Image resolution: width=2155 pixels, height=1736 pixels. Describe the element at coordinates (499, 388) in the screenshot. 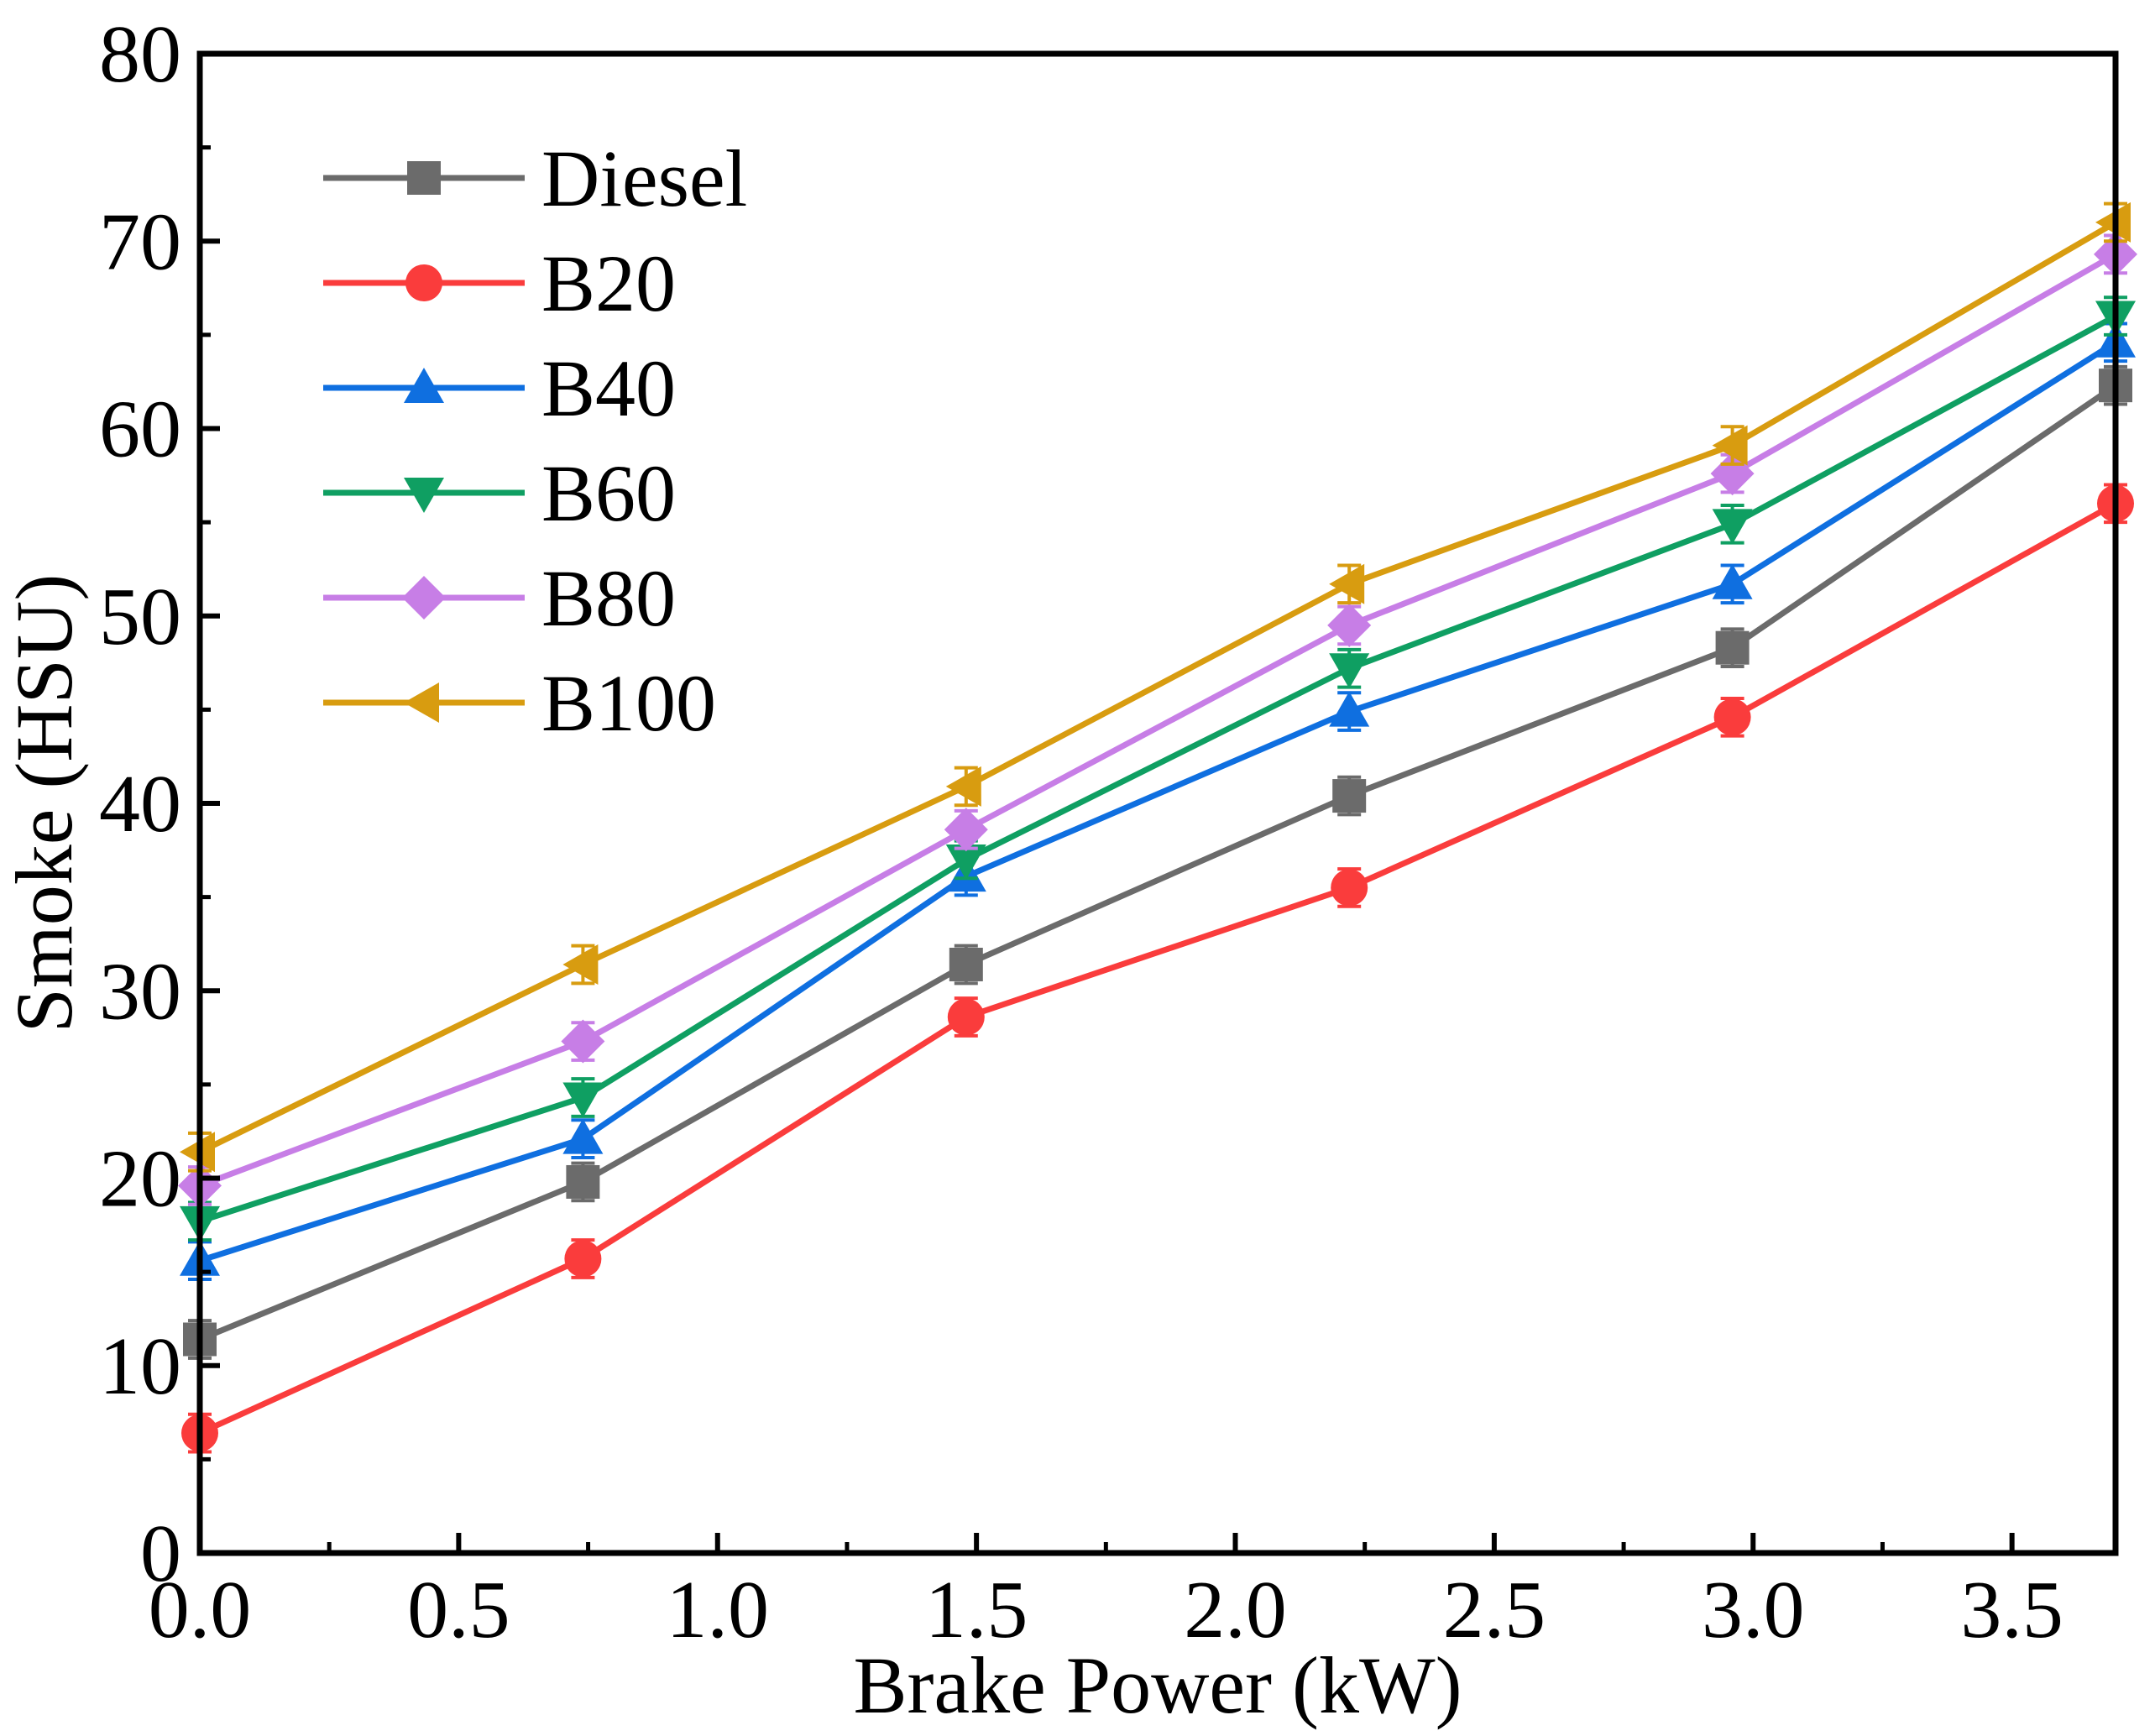

I see `legend-entry-b40: B40` at that location.